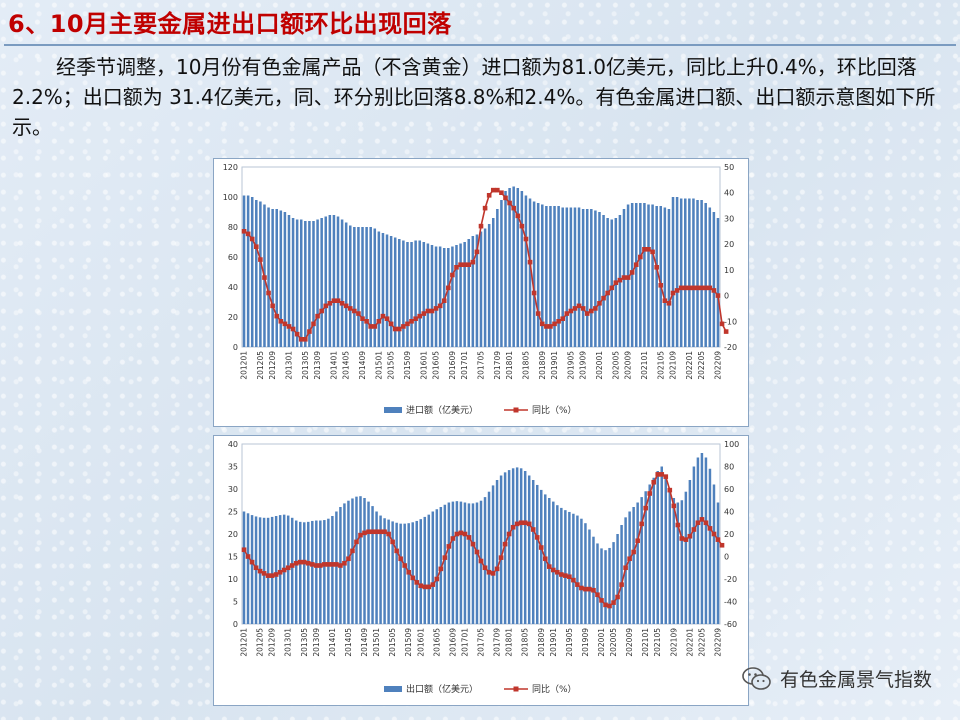 This screenshot has width=960, height=720. I want to click on export-x-tick-label: 201705, so click(481, 642).